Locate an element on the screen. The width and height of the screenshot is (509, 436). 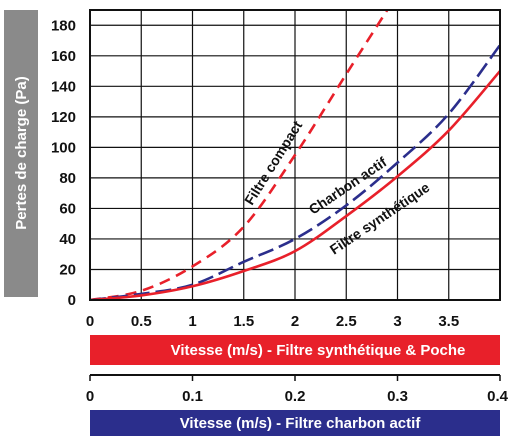
x-tick-label-primary: 0 is located at coordinates (90, 321).